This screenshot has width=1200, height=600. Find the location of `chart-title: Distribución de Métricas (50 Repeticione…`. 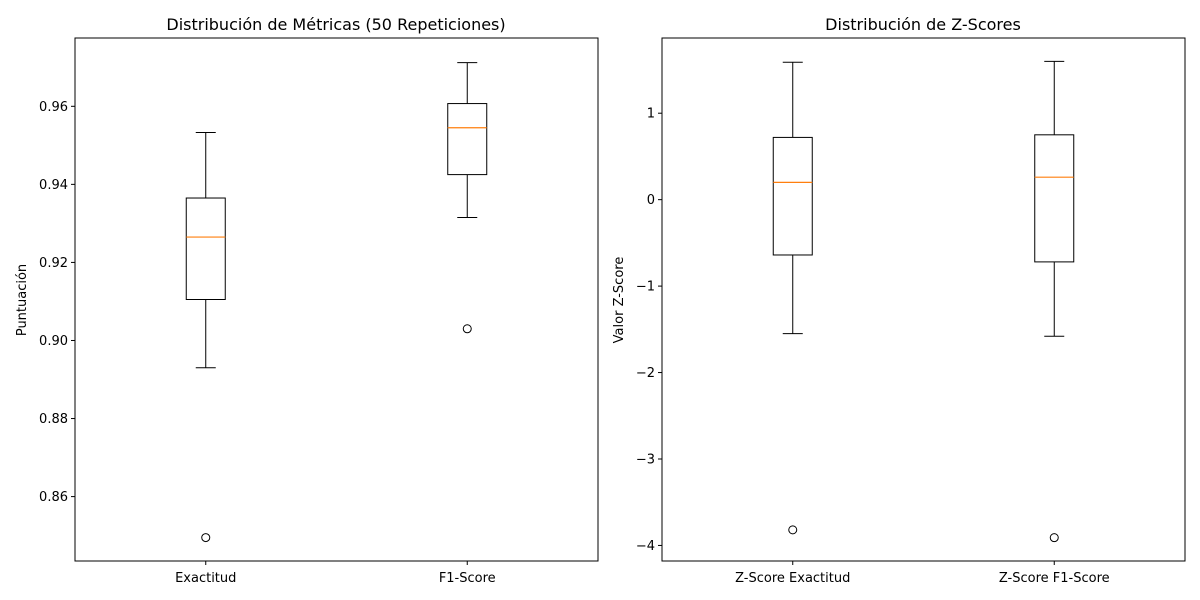

chart-title: Distribución de Métricas (50 Repeticione… is located at coordinates (335, 24).